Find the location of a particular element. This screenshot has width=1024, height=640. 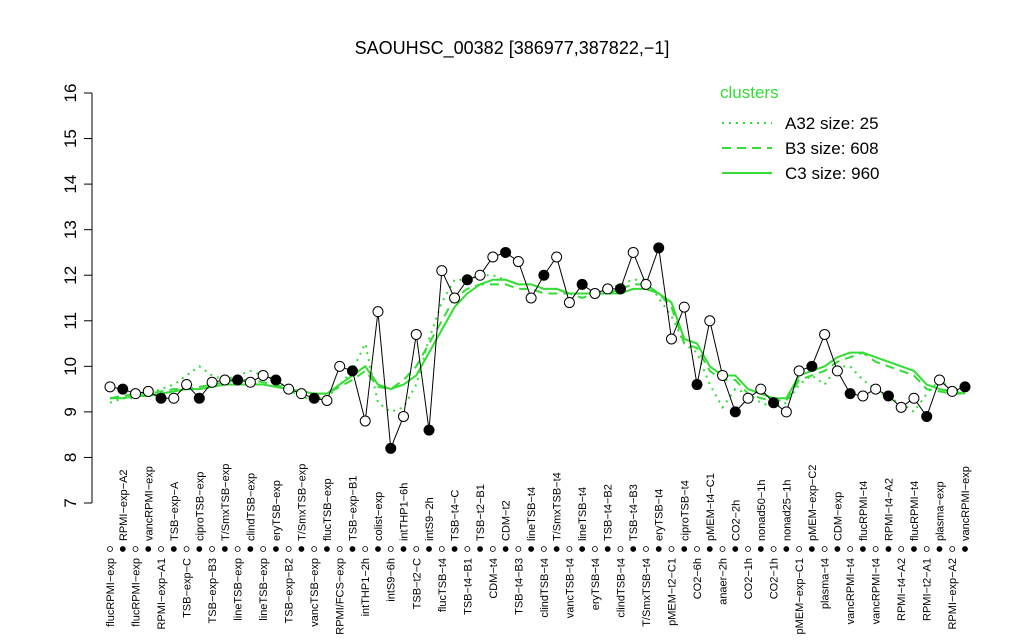

x-tick-label: vancRPMI−exp is located at coordinates (149, 503).